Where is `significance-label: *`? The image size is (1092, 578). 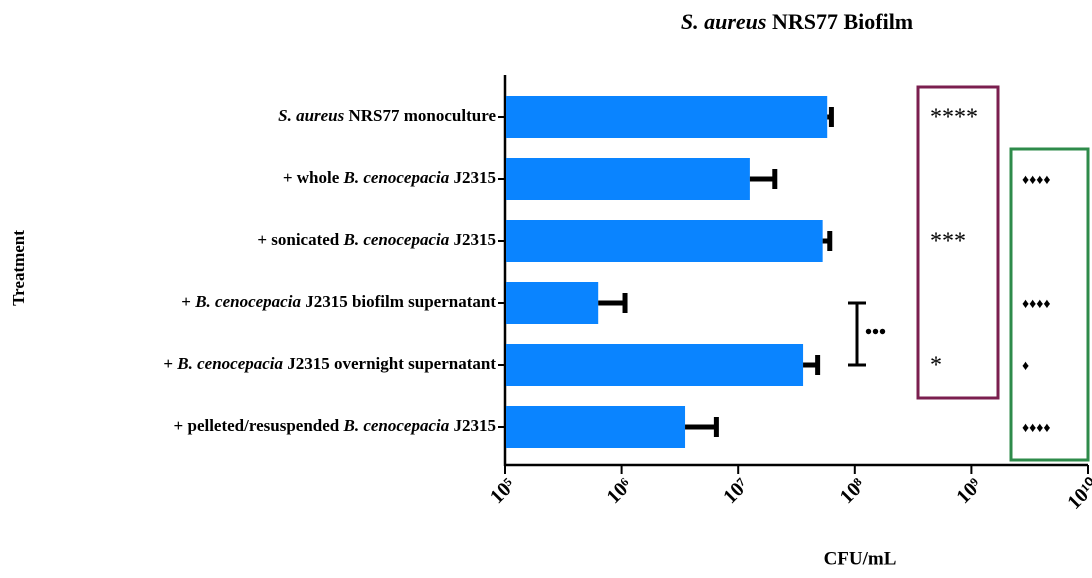
significance-label: * is located at coordinates (936, 366).